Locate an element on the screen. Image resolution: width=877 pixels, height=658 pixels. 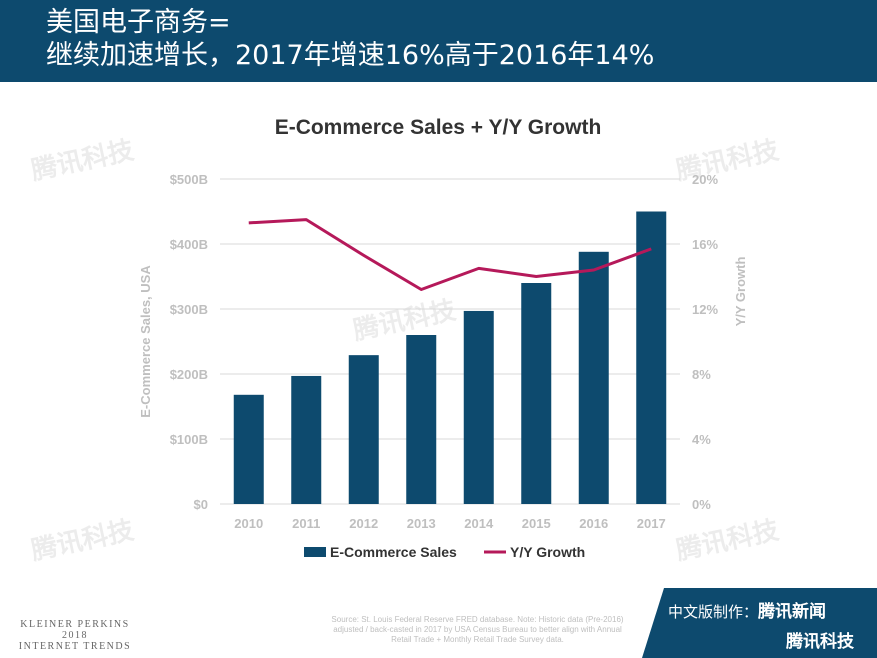
report-name: INTERNET TRENDS is located at coordinates (75, 646).